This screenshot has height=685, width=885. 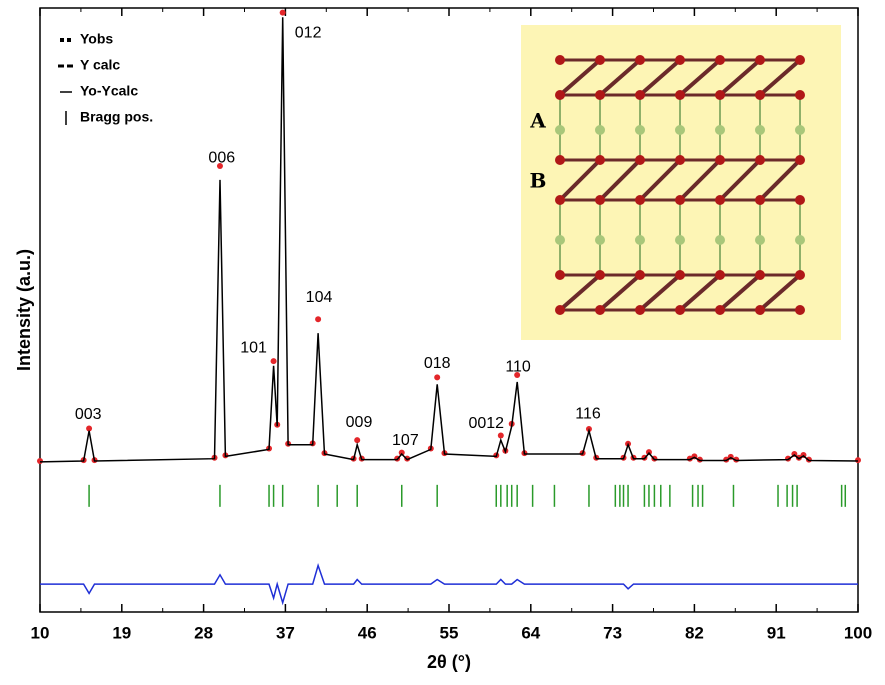 What do you see at coordinates (121, 632) in the screenshot?
I see `x-tick-label: 19` at bounding box center [121, 632].